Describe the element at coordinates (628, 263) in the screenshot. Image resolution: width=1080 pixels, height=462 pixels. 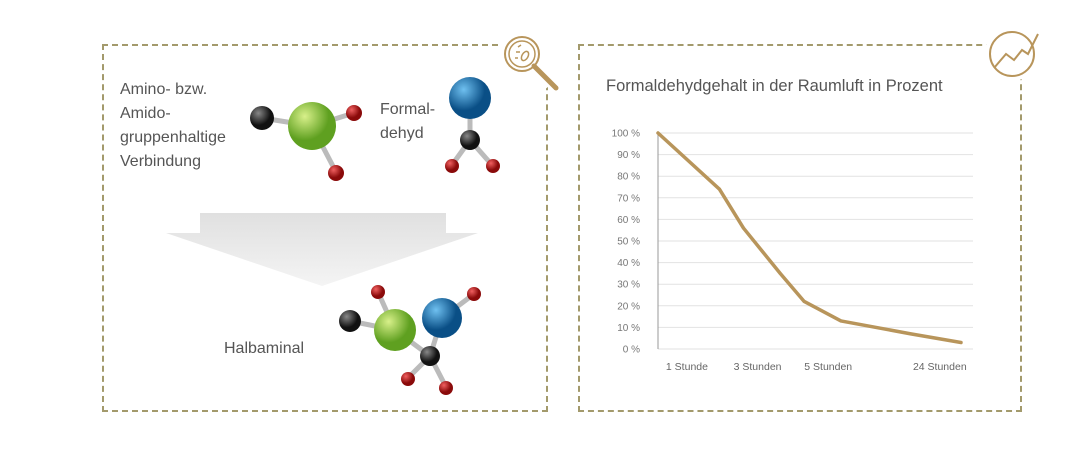
I see `y-tick-label: 40 %` at that location.